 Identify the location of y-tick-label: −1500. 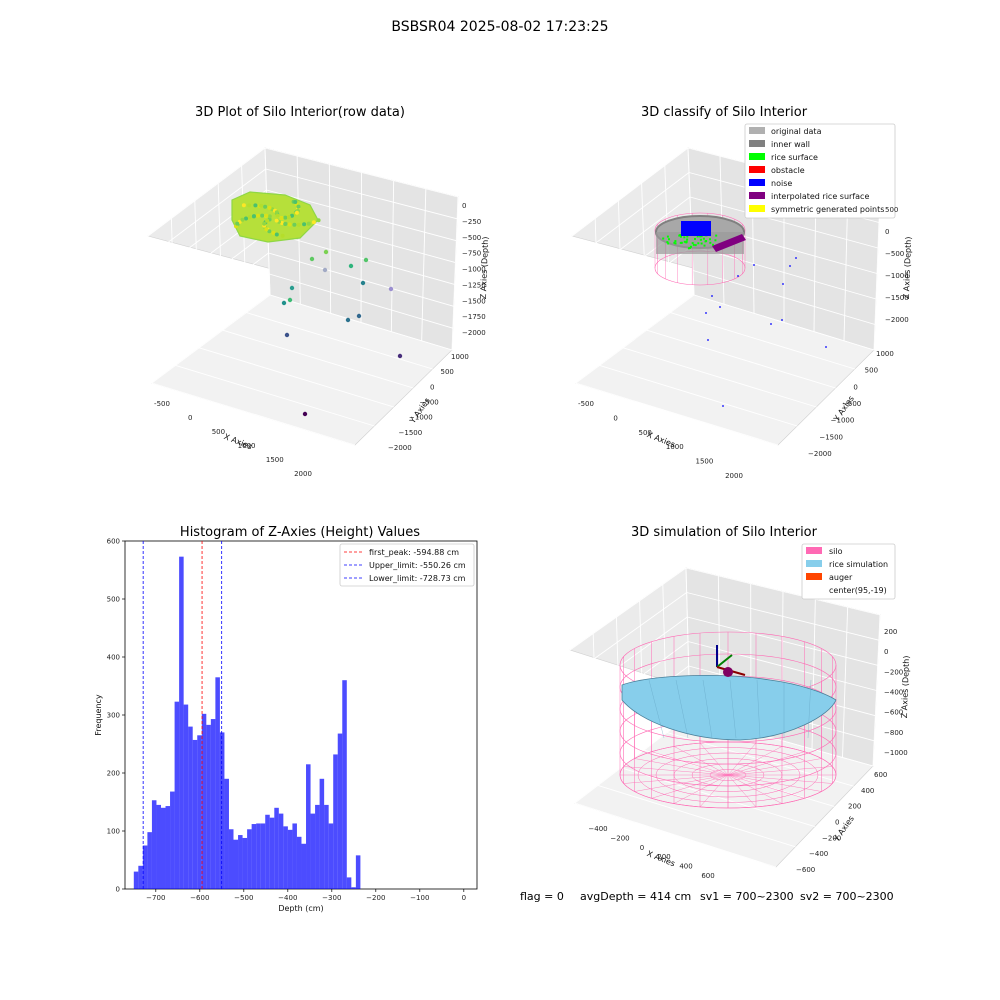
(831, 437).